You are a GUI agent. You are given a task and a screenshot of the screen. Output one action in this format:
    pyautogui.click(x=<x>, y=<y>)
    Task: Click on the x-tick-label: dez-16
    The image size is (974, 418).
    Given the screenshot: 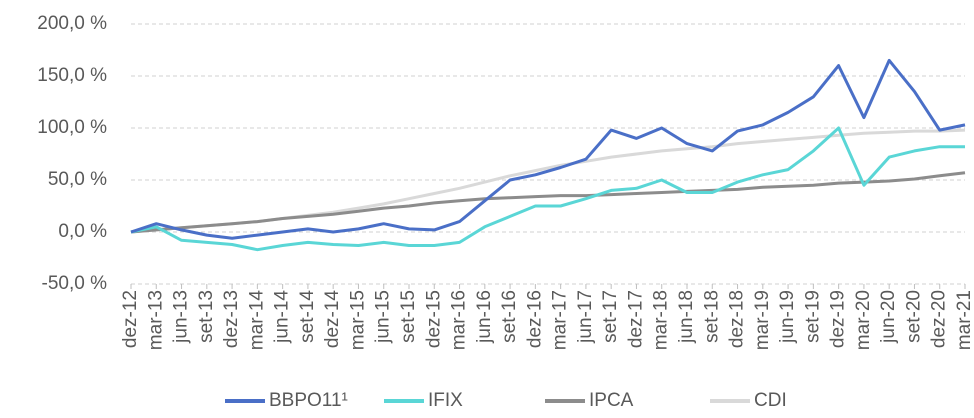 What is the action you would take?
    pyautogui.click(x=534, y=319)
    